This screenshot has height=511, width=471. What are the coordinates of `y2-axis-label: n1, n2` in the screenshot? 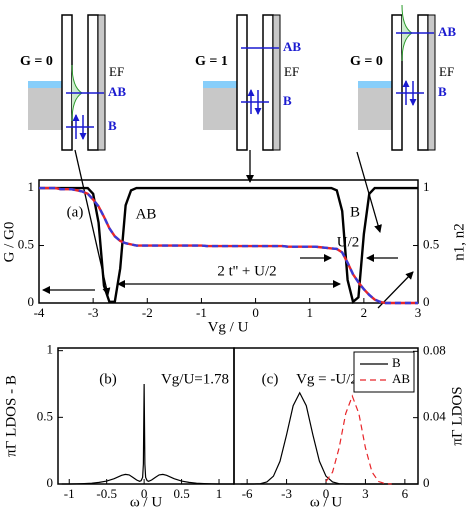 It's located at (459, 242).